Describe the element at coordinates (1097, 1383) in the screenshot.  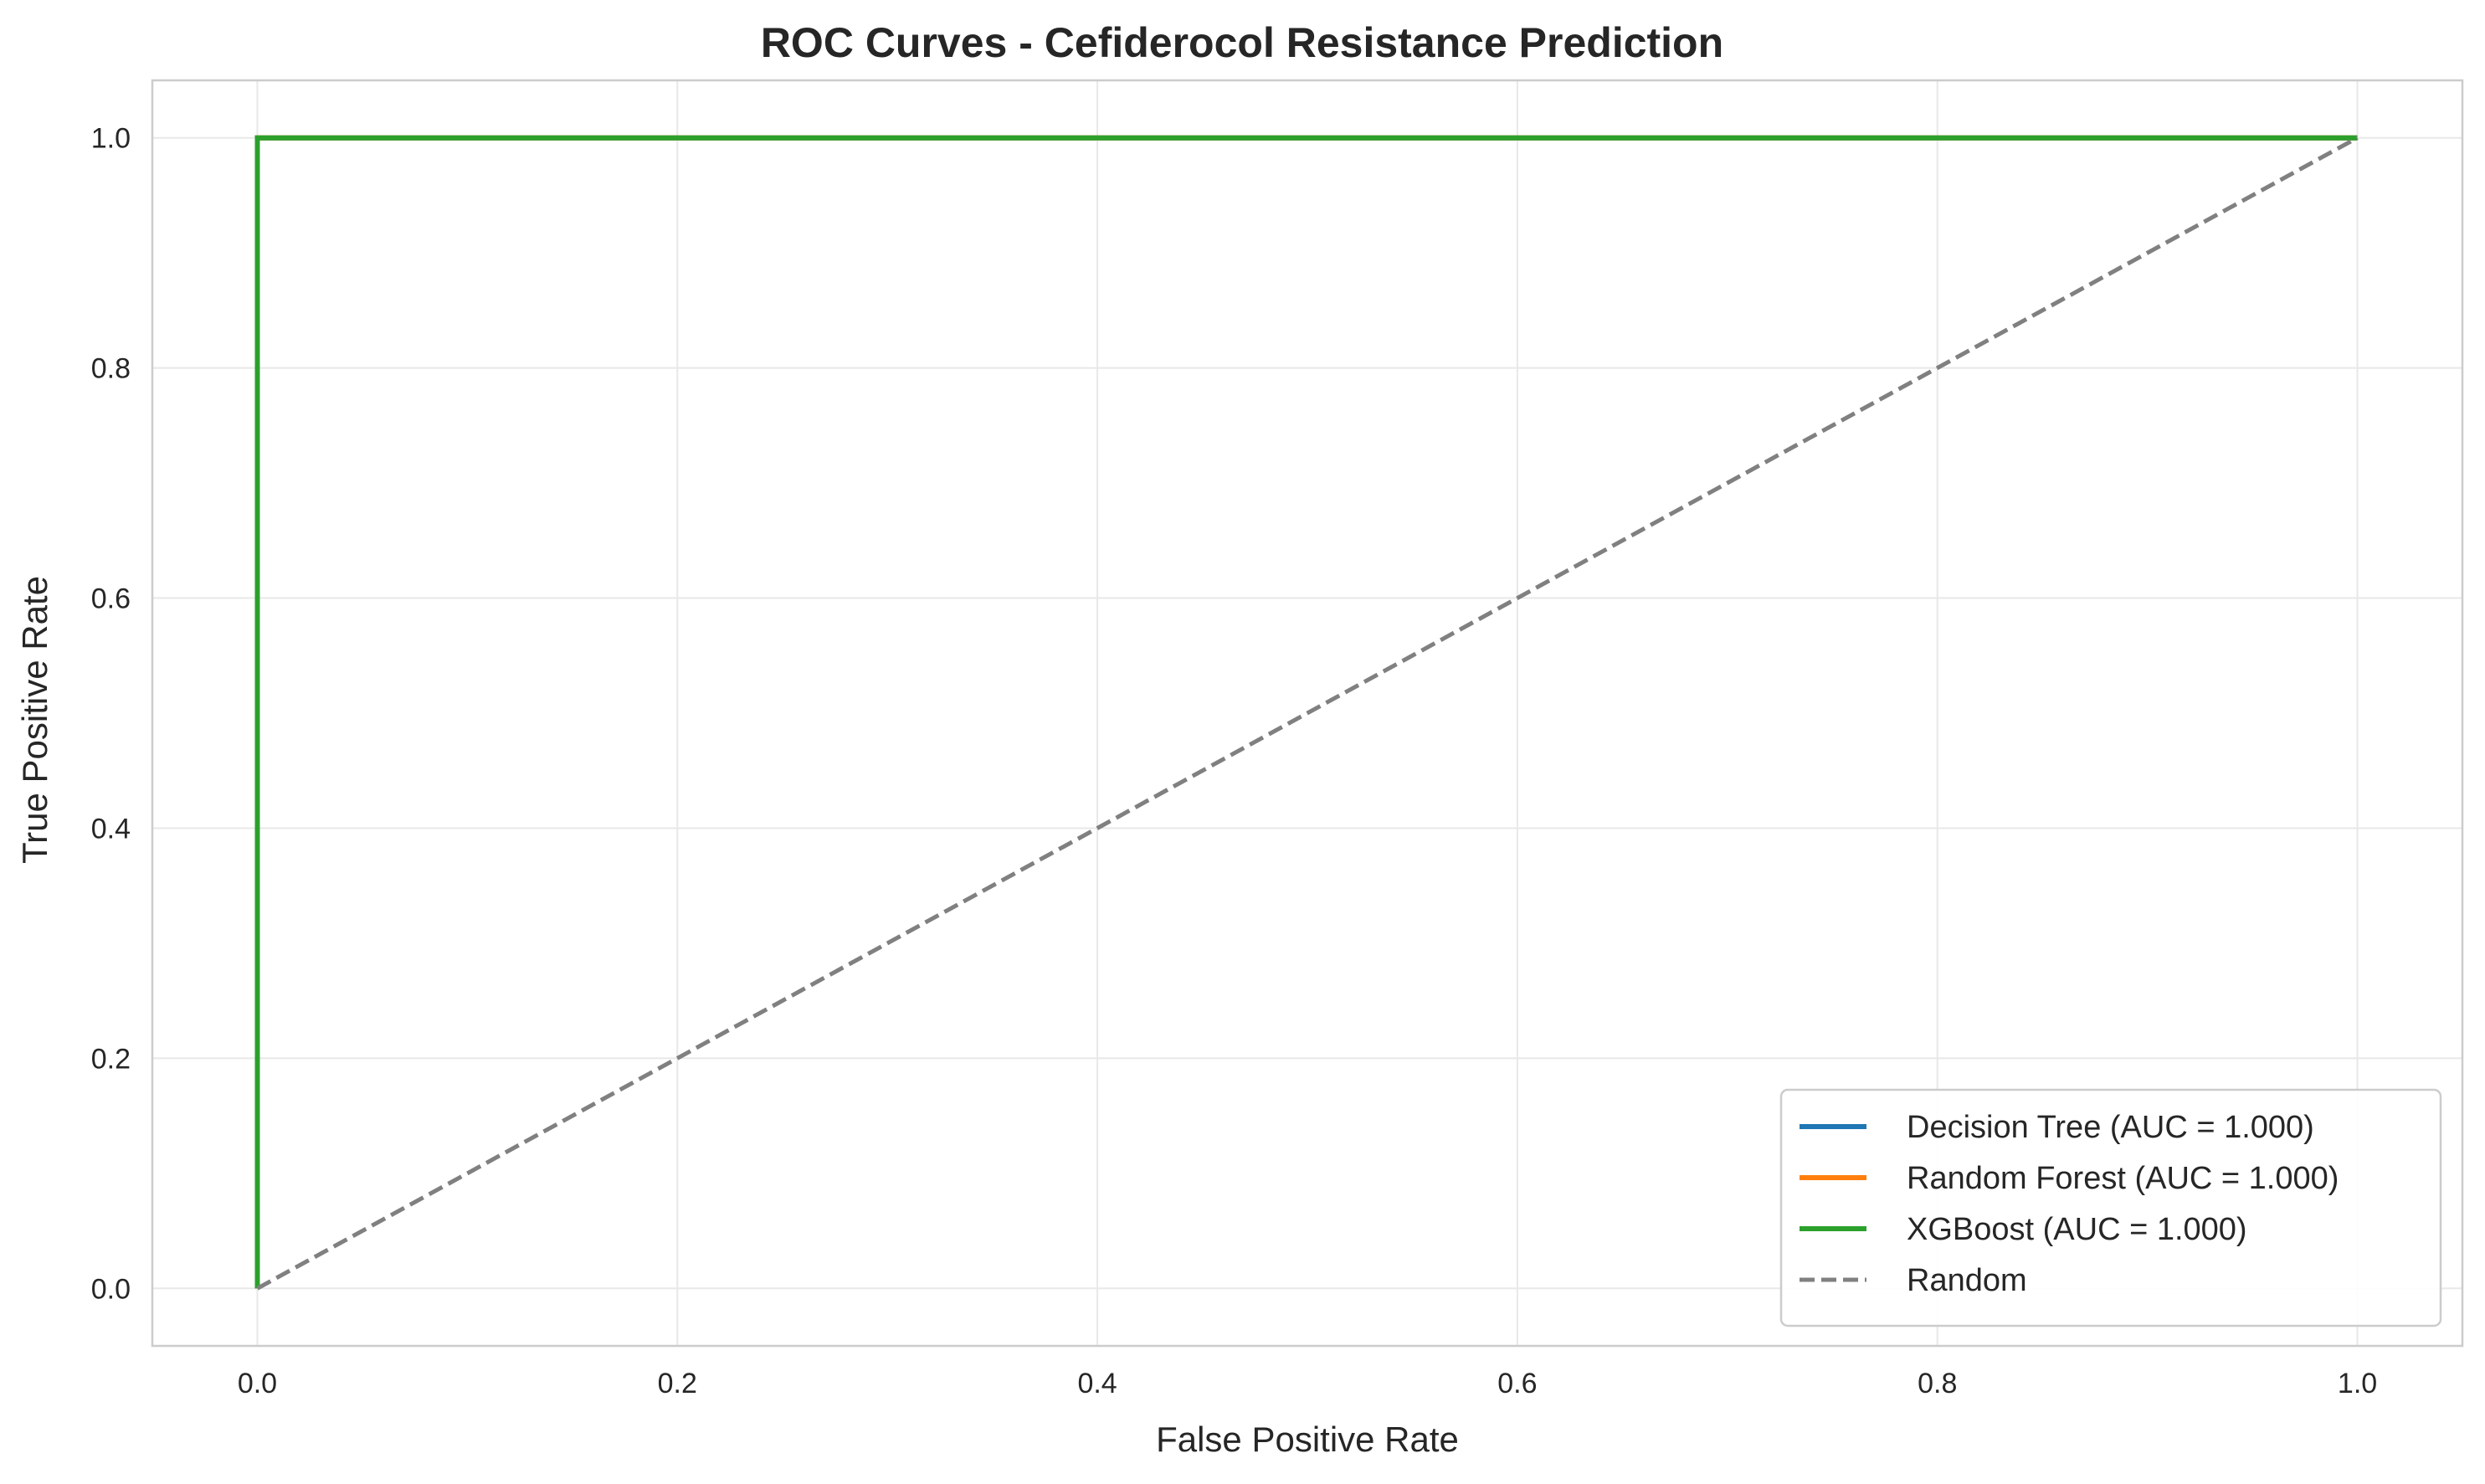
I see `x-tick-label: 0.4` at that location.